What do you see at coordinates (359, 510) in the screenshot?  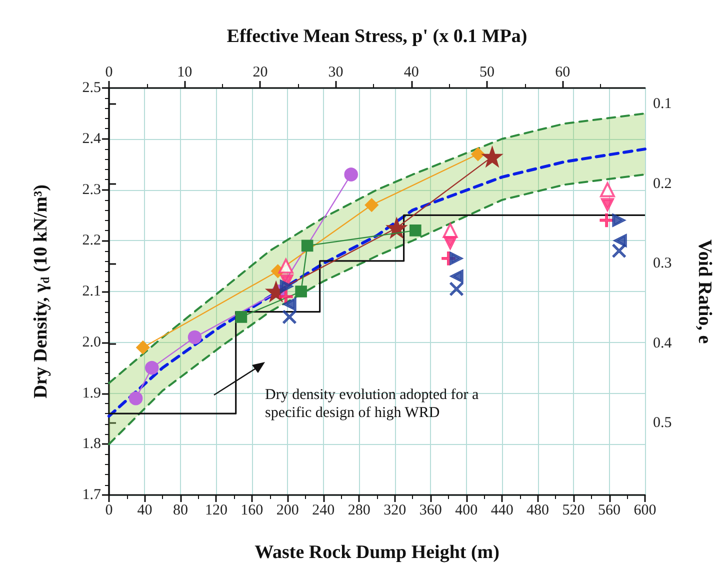 I see `x-tick-label: 280` at bounding box center [359, 510].